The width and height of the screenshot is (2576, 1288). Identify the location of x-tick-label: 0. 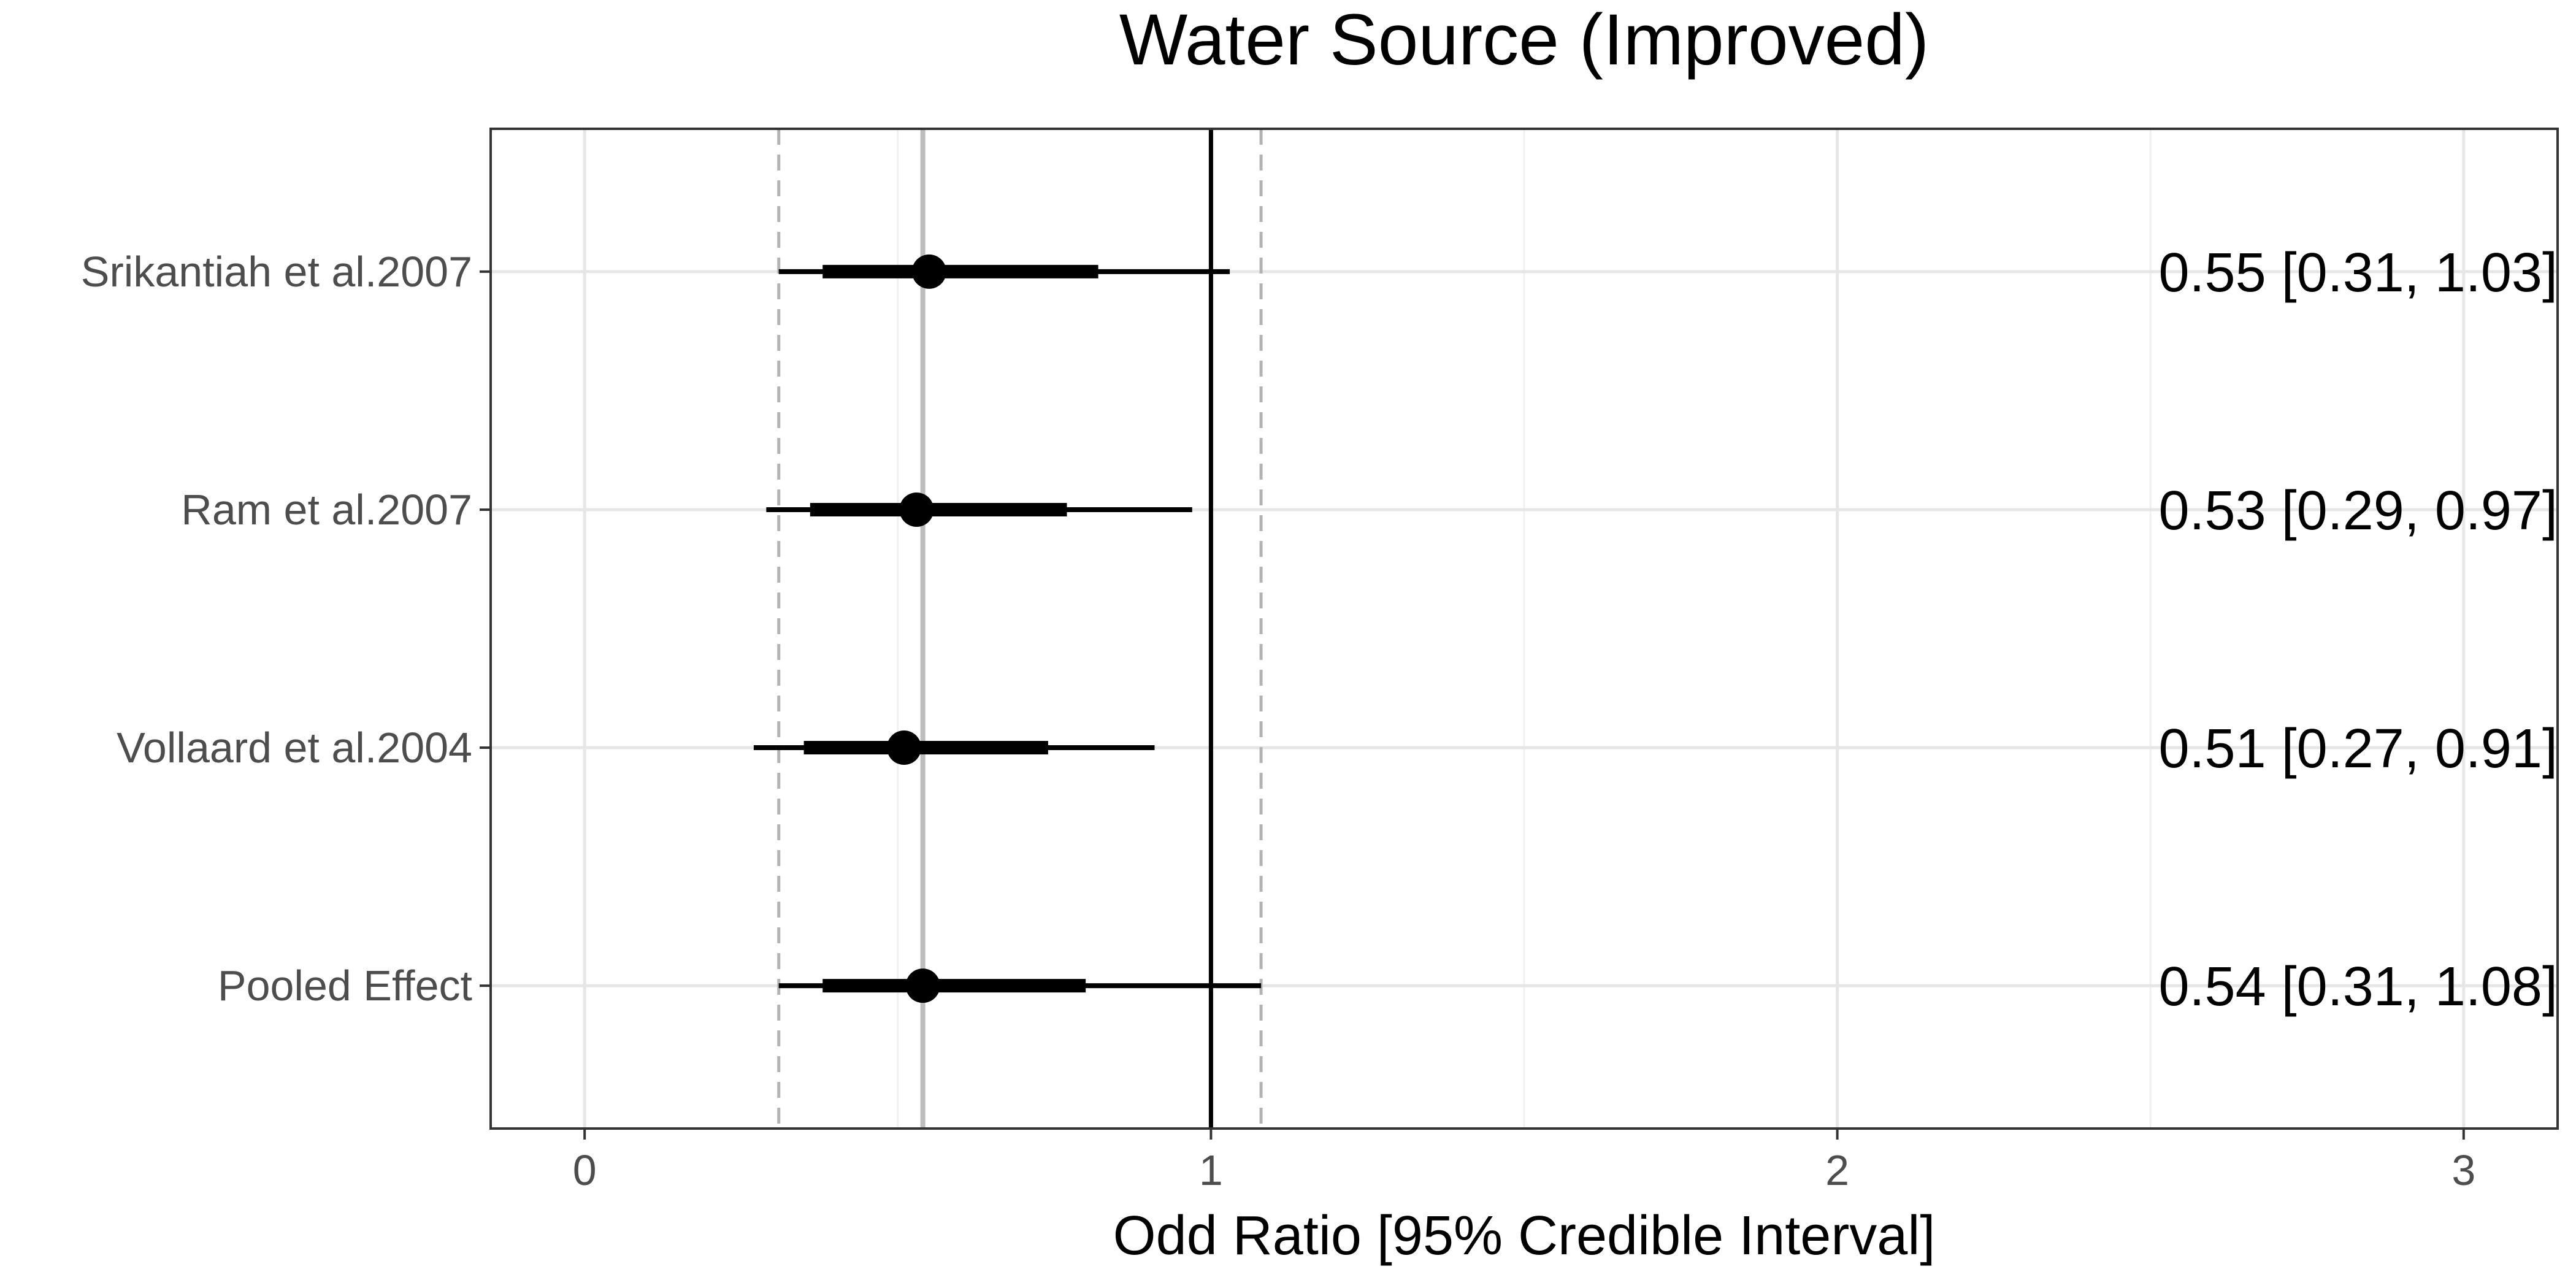
(585, 1170).